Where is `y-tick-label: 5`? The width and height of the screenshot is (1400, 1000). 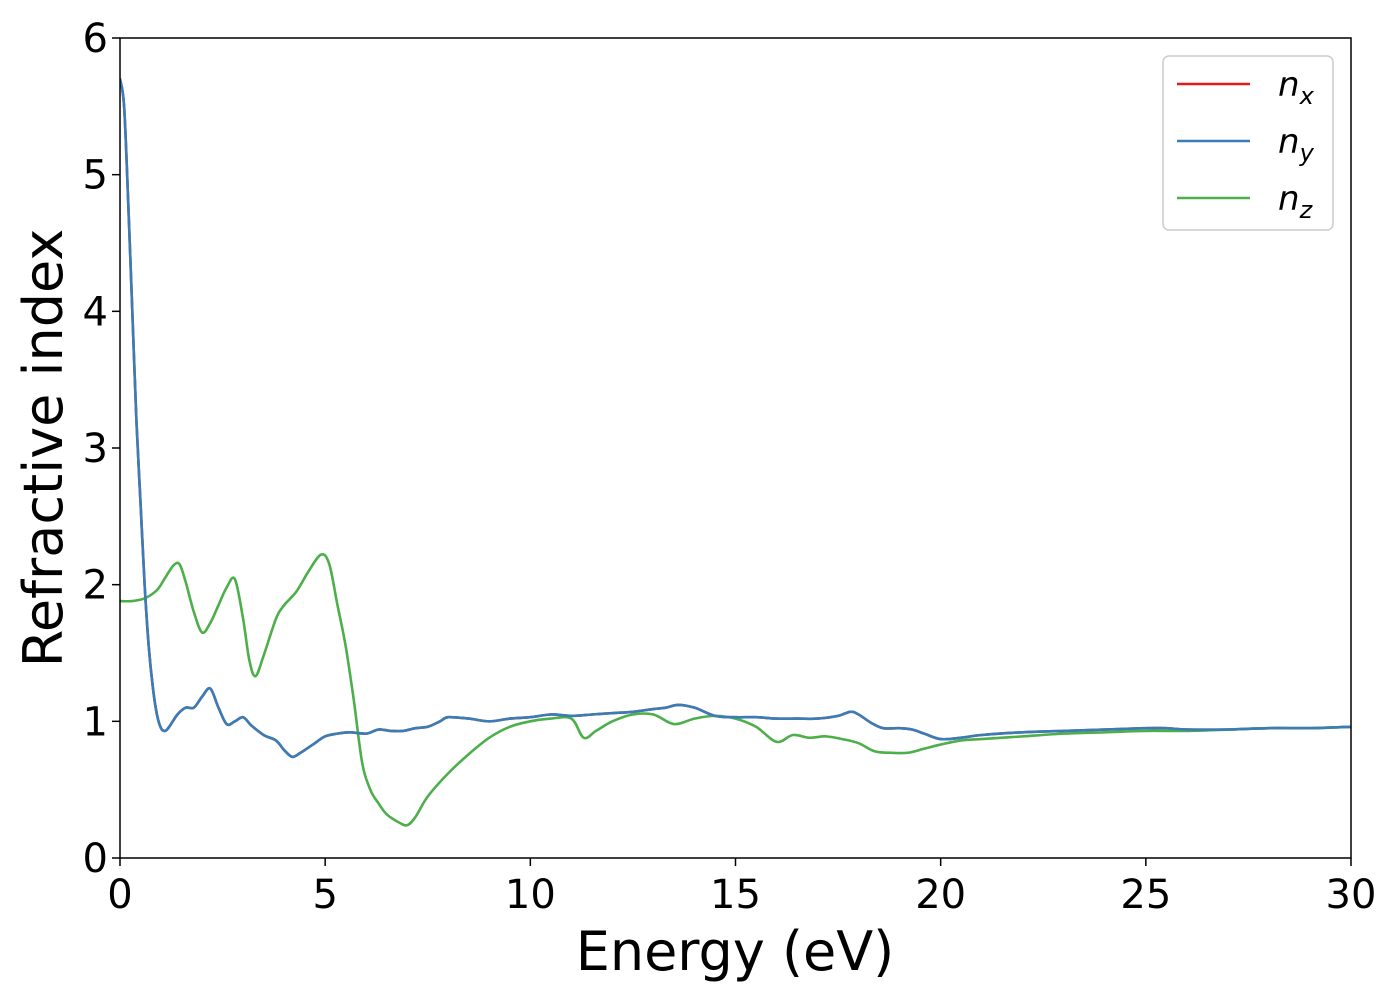
y-tick-label: 5 is located at coordinates (95, 176).